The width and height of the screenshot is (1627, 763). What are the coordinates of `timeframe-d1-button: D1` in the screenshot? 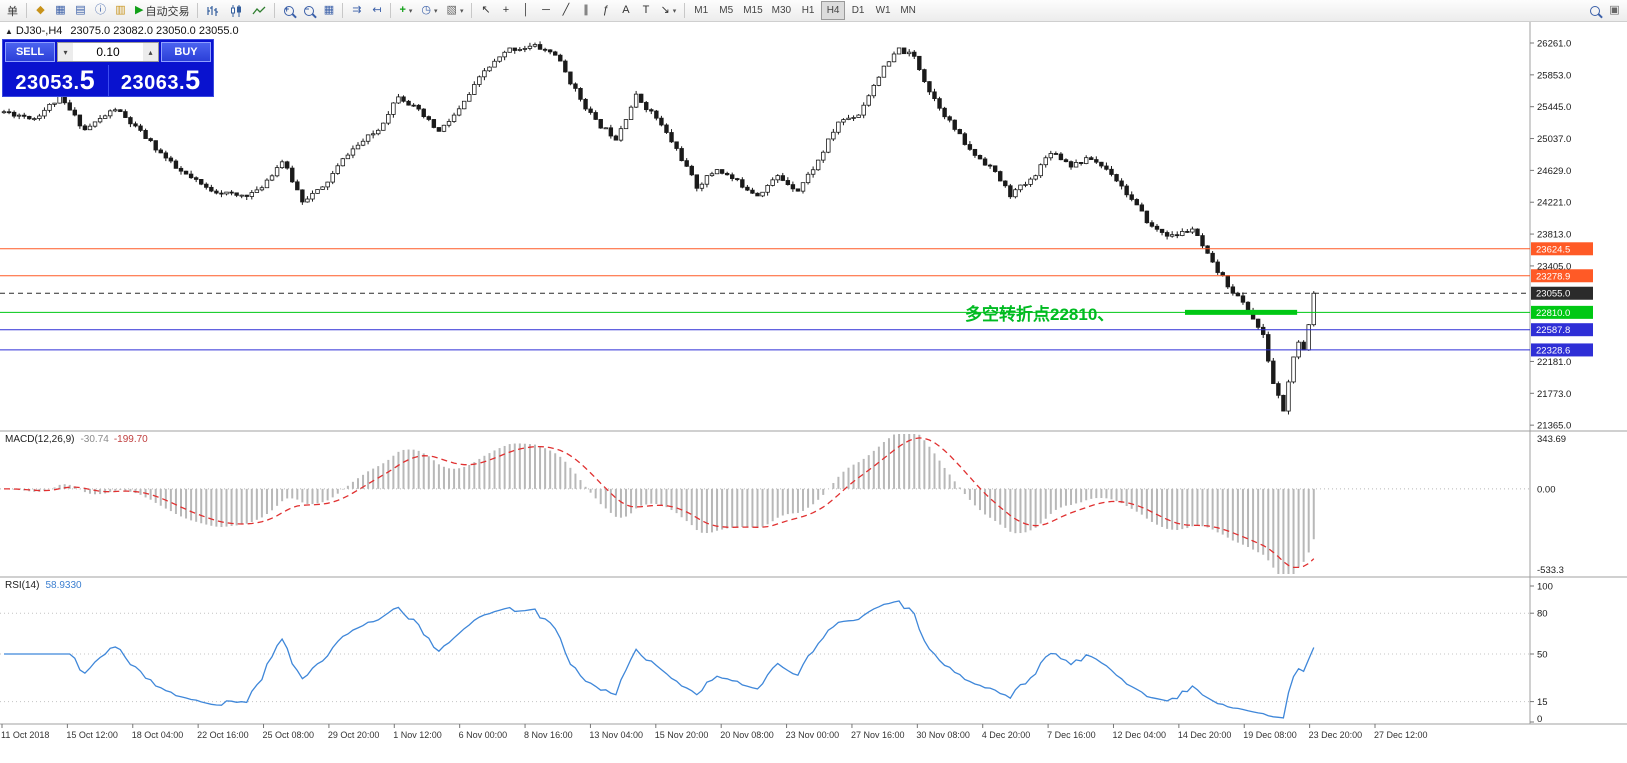 It's located at (858, 10).